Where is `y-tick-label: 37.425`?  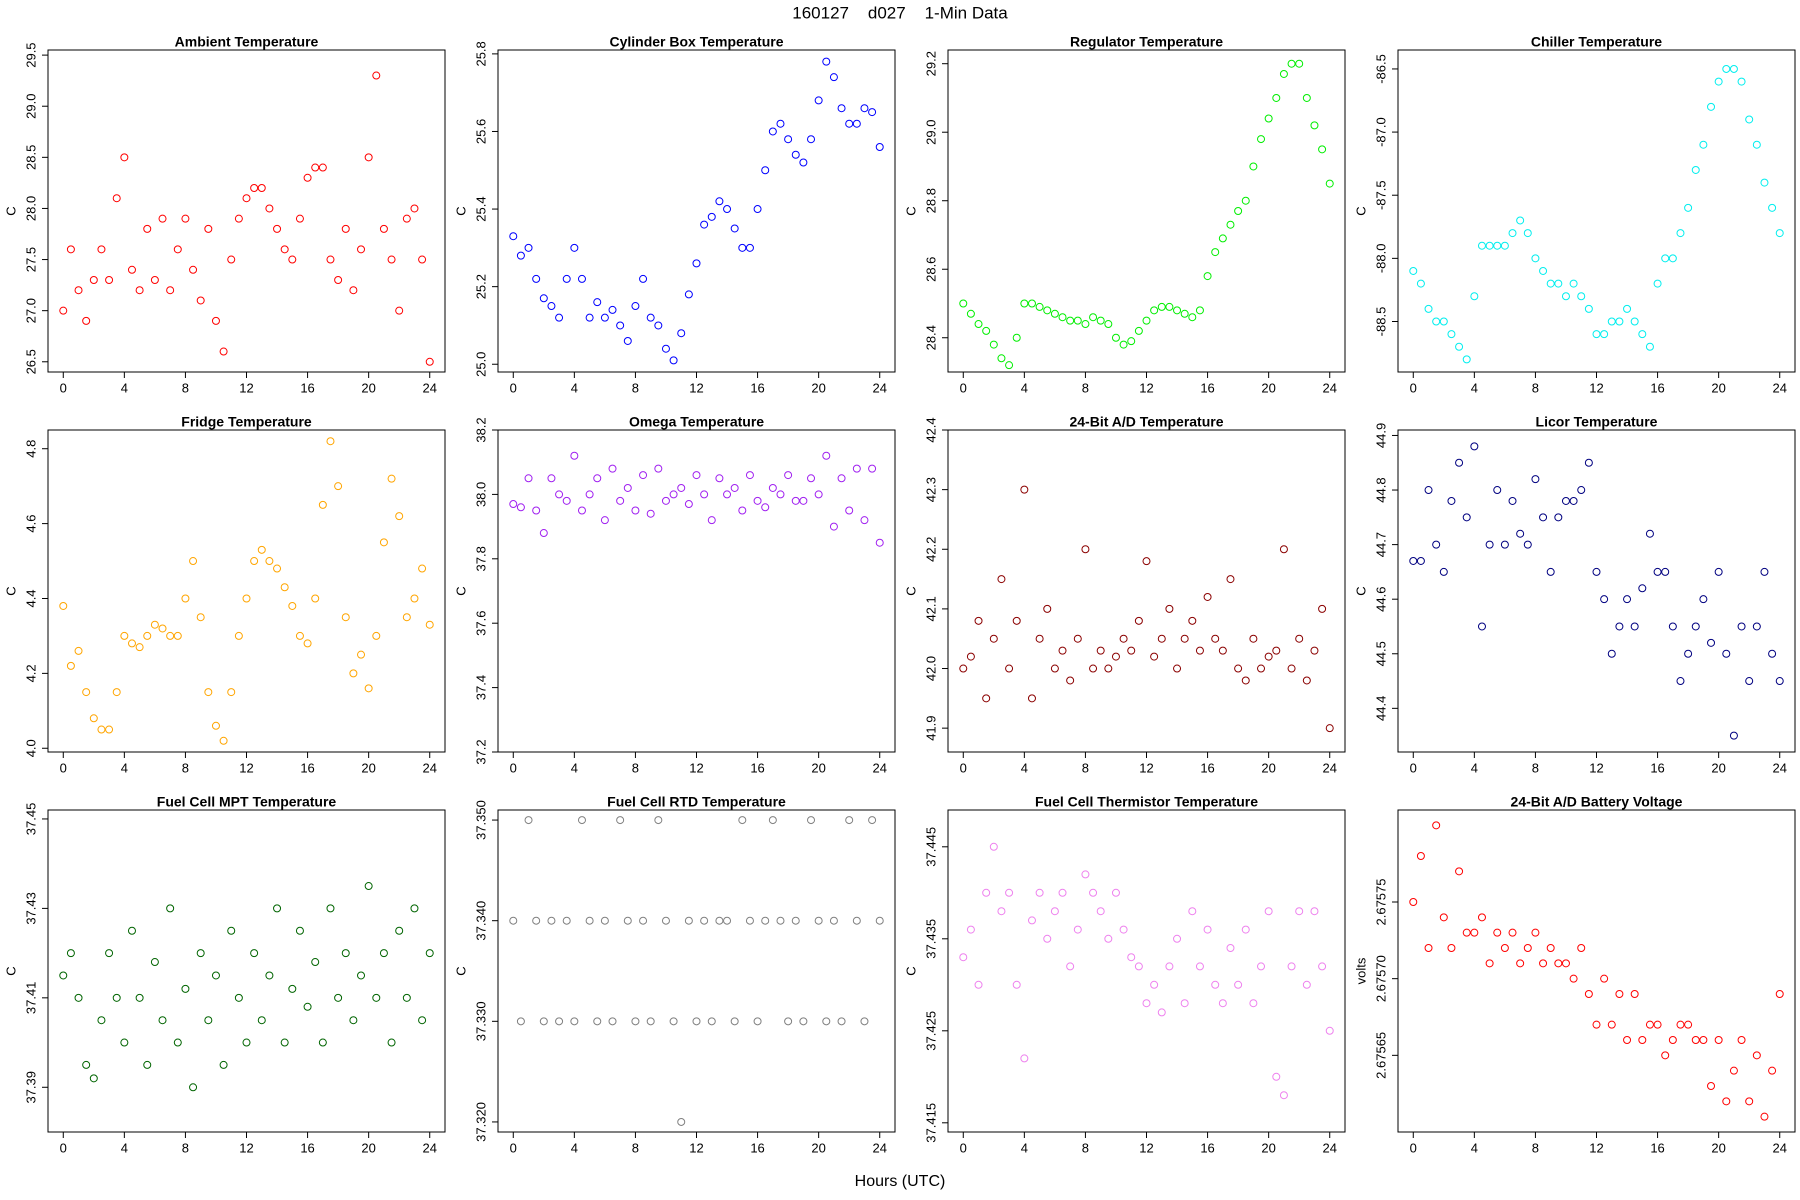 y-tick-label: 37.425 is located at coordinates (930, 1031).